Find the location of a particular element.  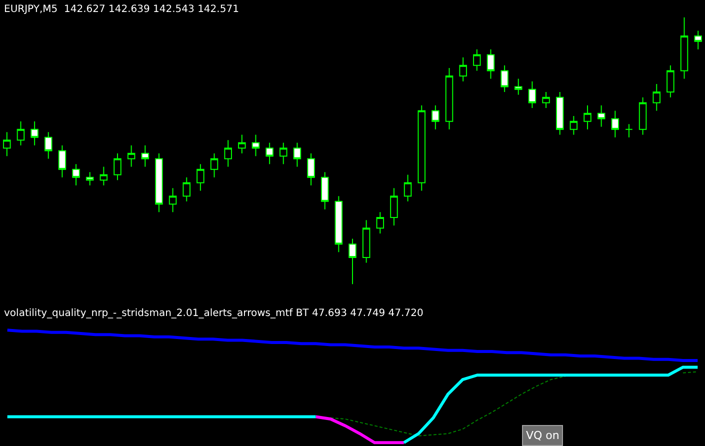

chart-title: EURJPY,M5 142.627 142.639 142.543 142.571 is located at coordinates (121, 9).